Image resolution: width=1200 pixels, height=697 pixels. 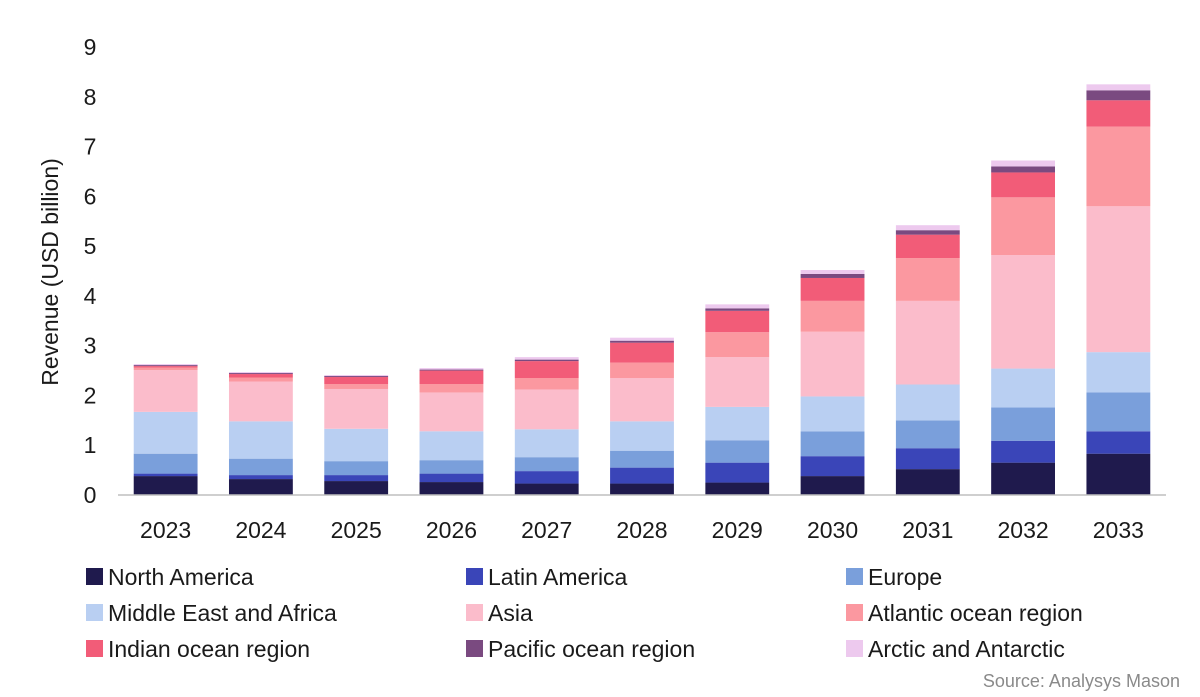 I want to click on bar-segment-2029-latin-america, so click(x=737, y=472).